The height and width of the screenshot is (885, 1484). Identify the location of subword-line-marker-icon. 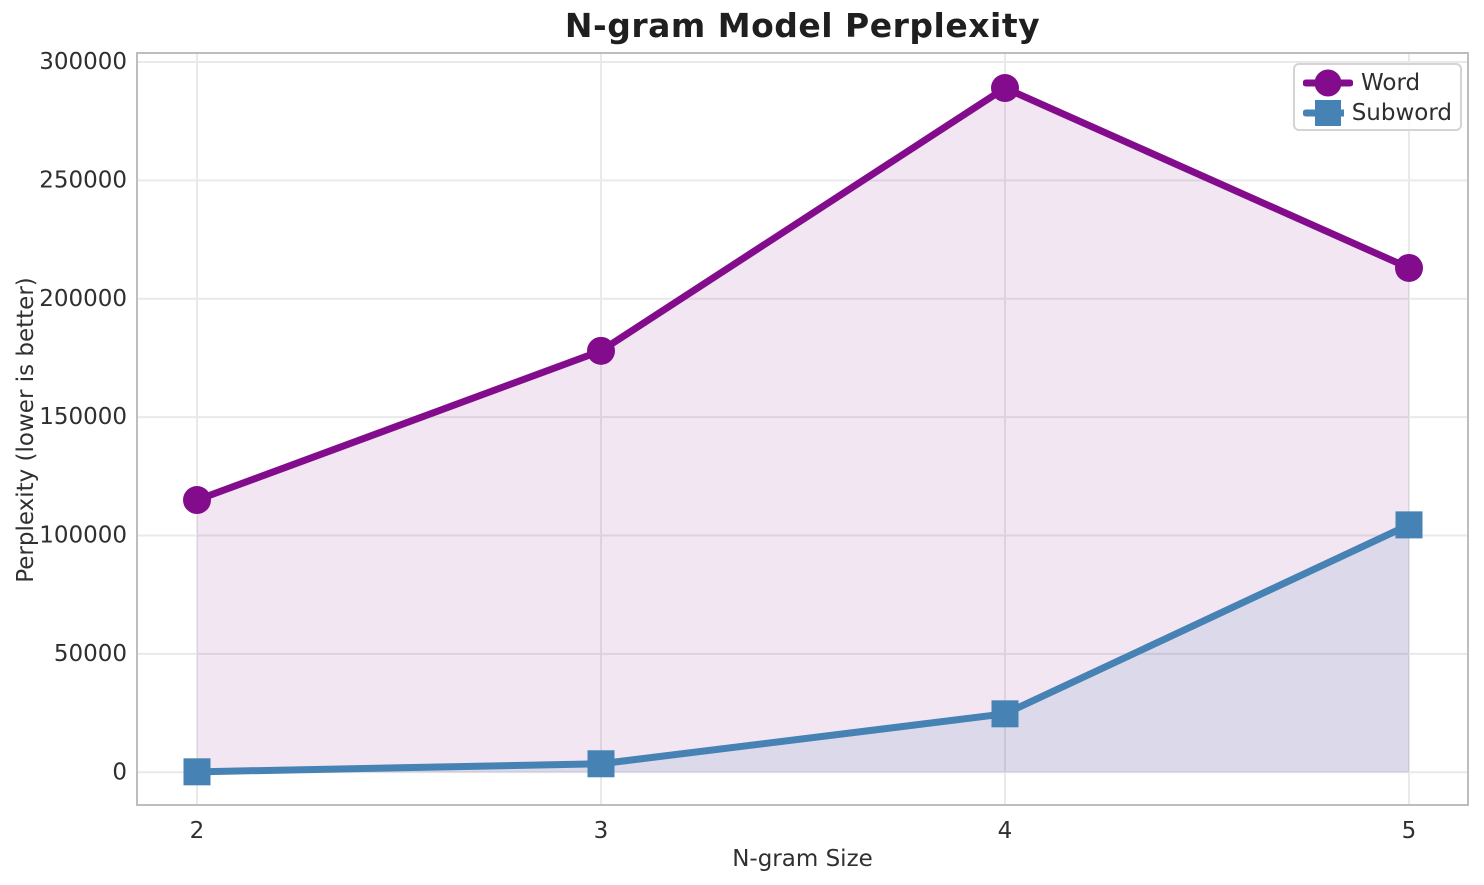
(1323, 113).